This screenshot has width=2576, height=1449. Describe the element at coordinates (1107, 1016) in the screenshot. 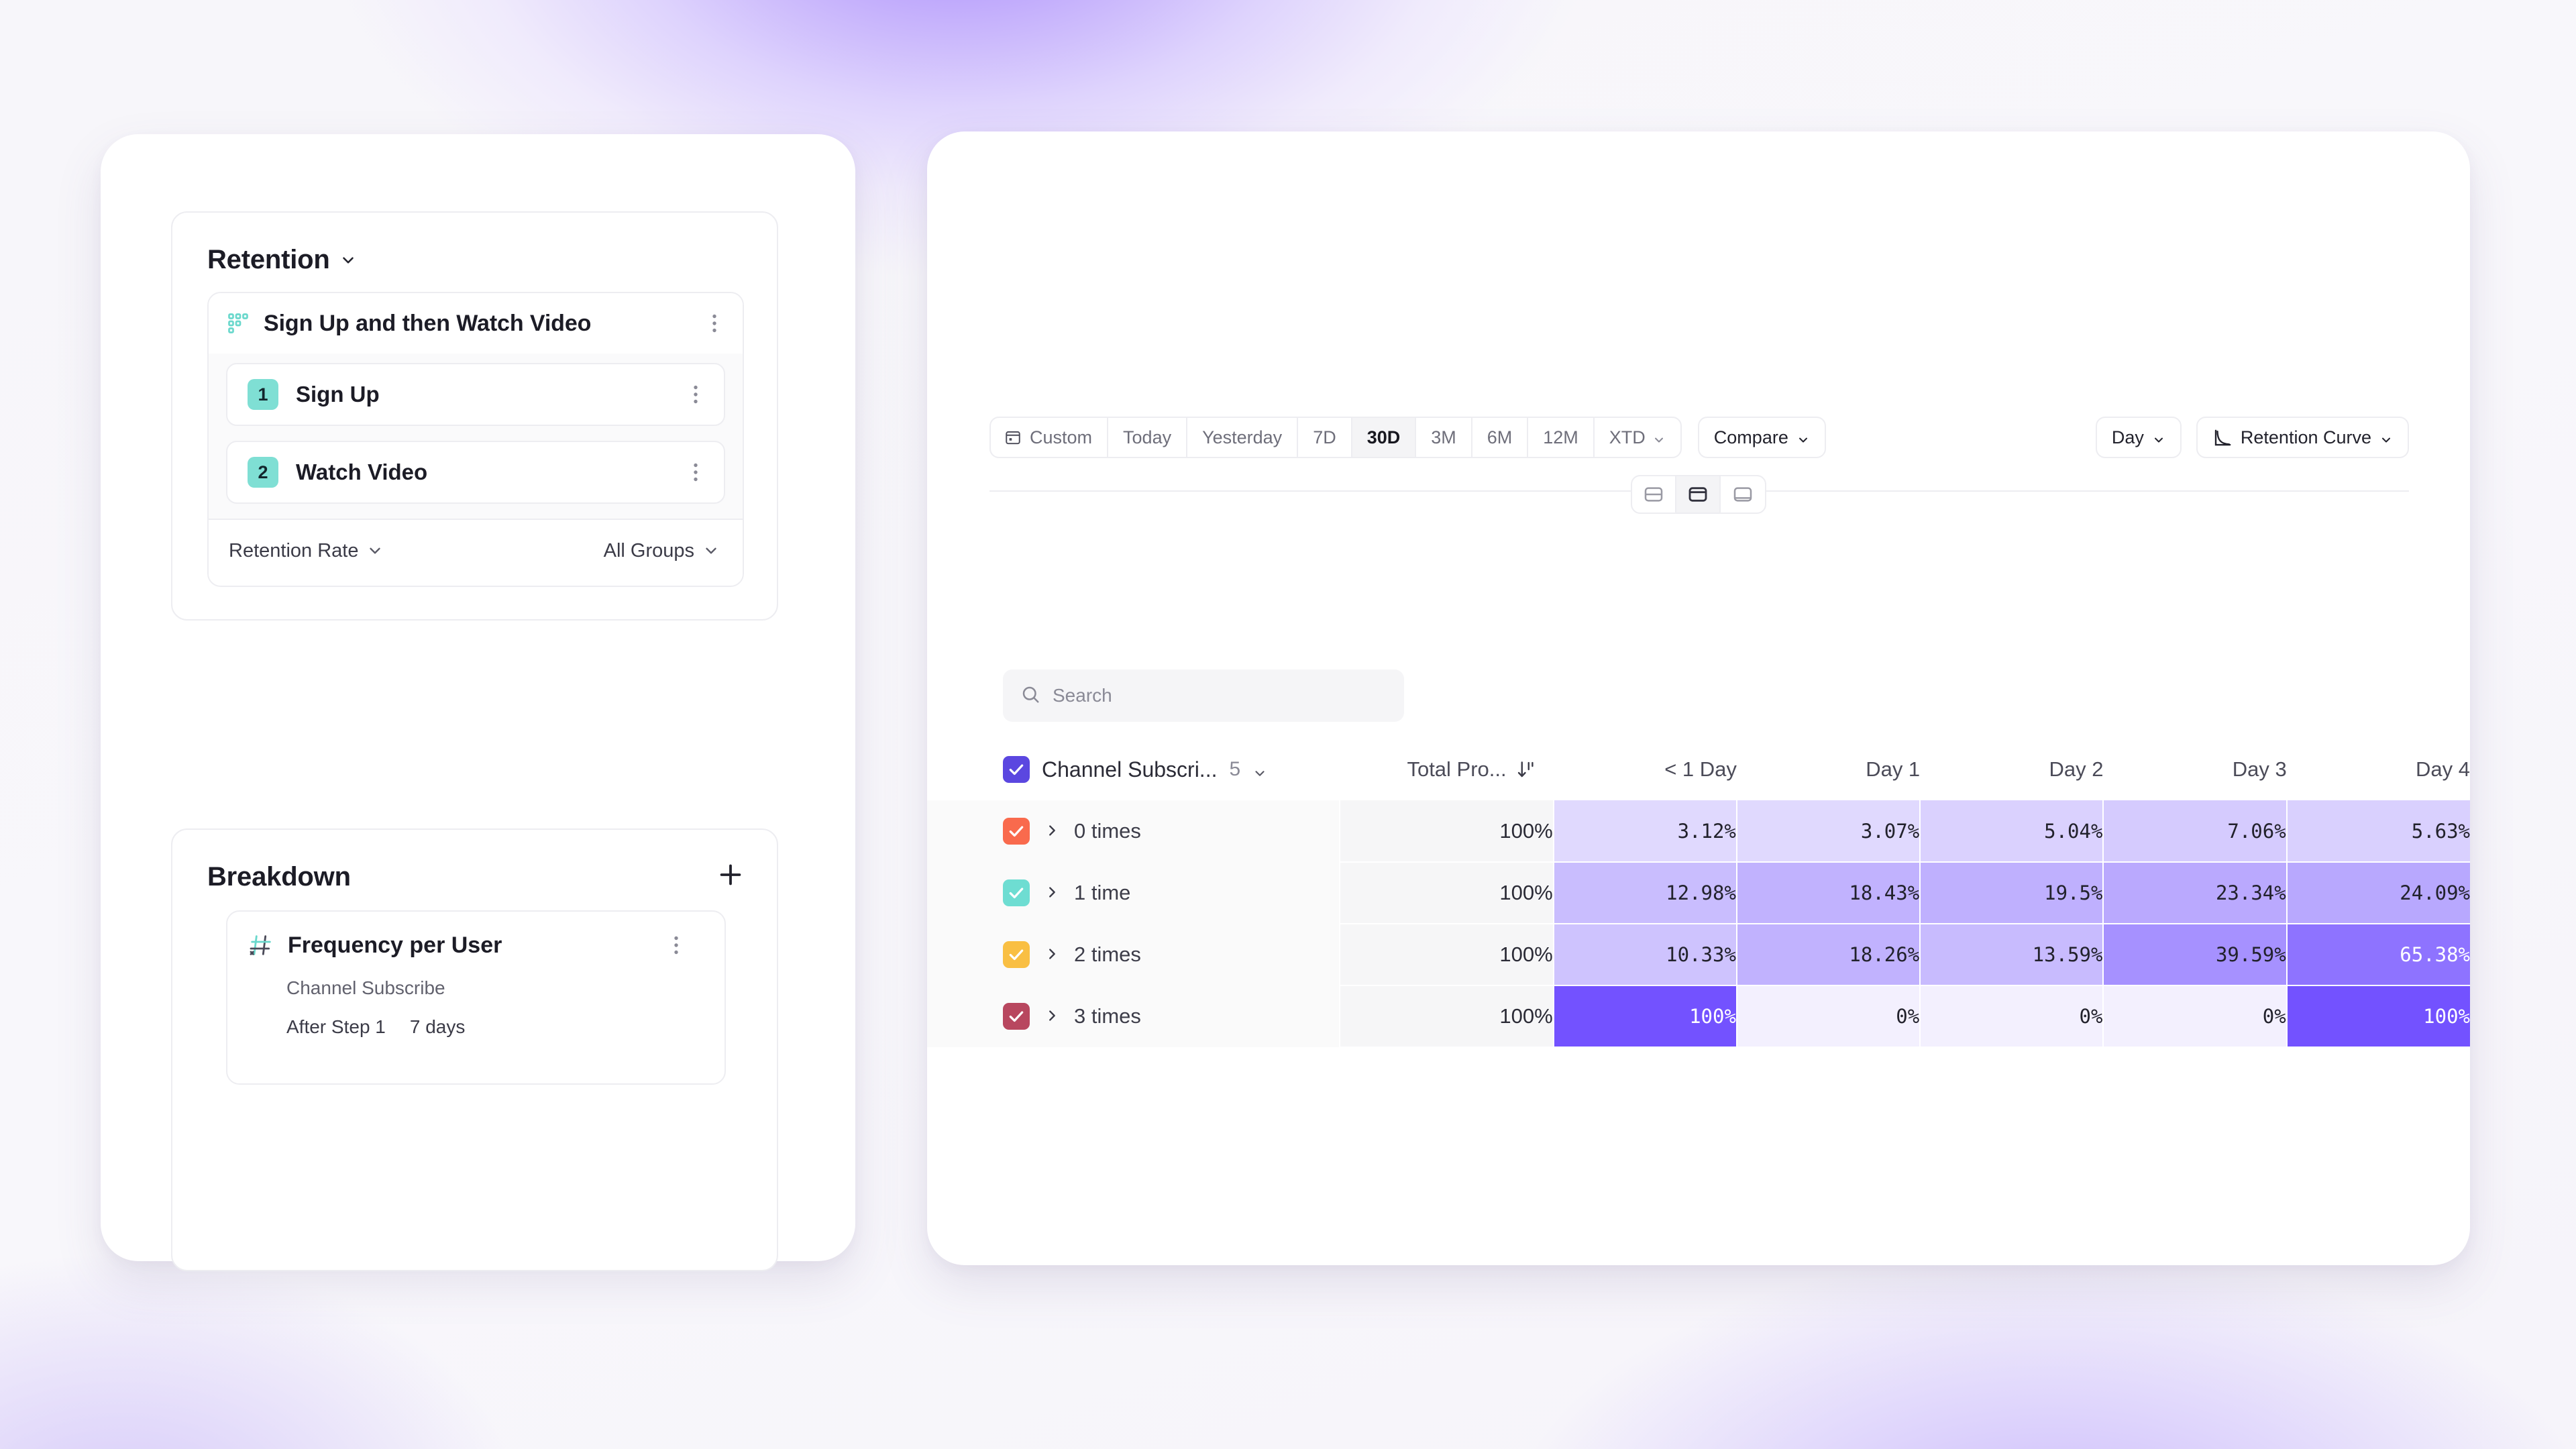

I see `row-label: 3 times` at that location.